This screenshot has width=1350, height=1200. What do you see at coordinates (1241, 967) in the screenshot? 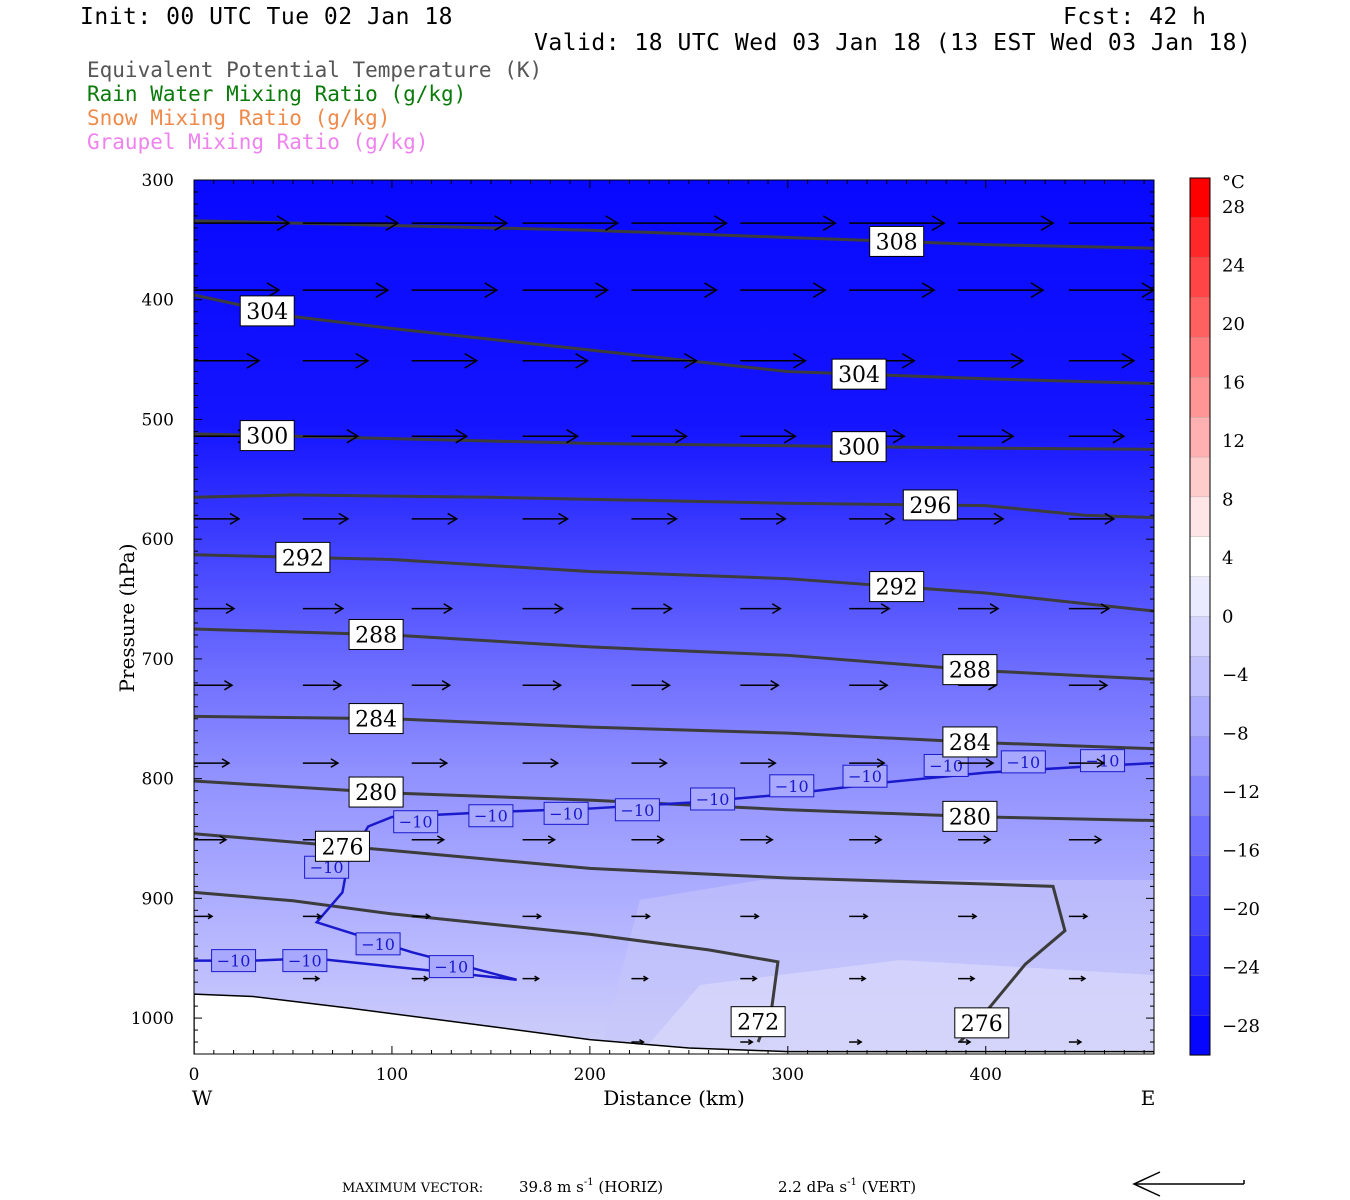
I see `colorbar-tick-label: −24` at bounding box center [1241, 967].